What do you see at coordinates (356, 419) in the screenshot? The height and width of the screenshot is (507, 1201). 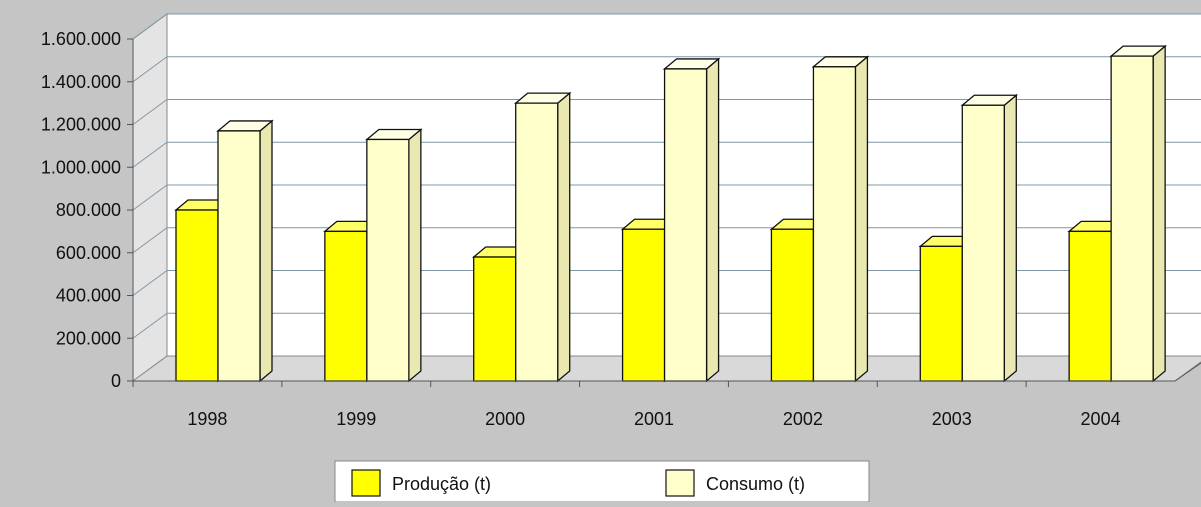 I see `x-tick-label: 1999` at bounding box center [356, 419].